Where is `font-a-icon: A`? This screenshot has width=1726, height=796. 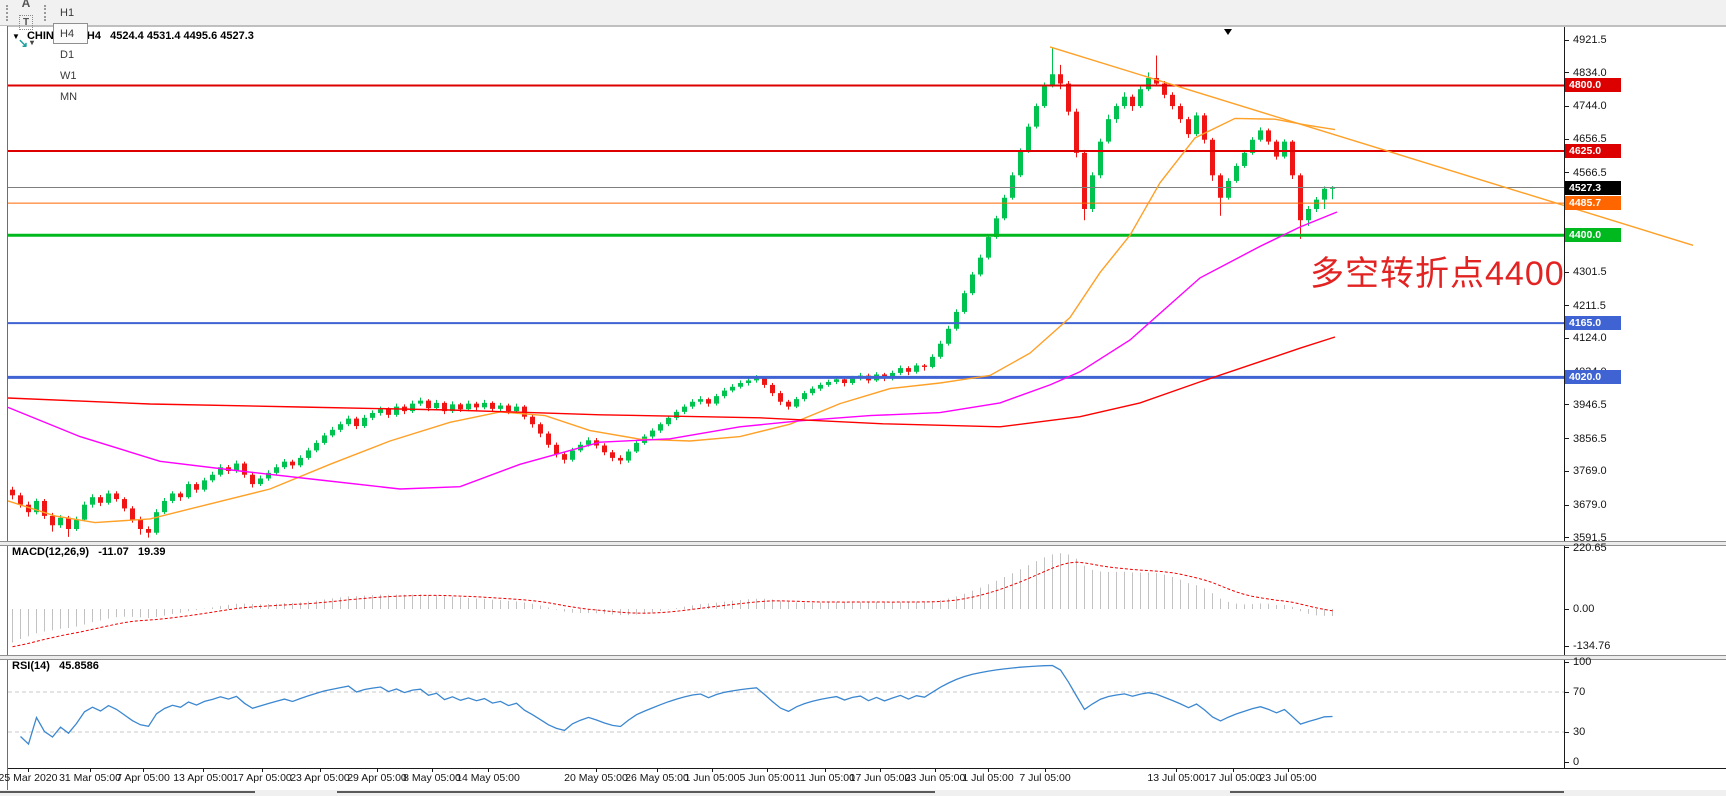
font-a-icon: A is located at coordinates (26, 5).